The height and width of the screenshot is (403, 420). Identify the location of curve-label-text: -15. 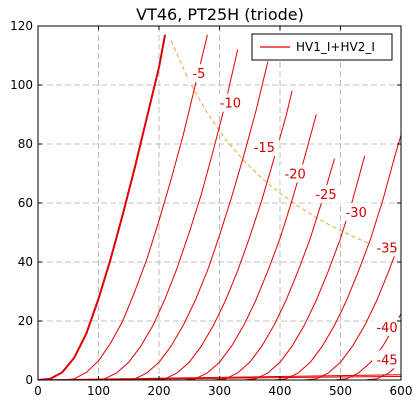
(264, 148).